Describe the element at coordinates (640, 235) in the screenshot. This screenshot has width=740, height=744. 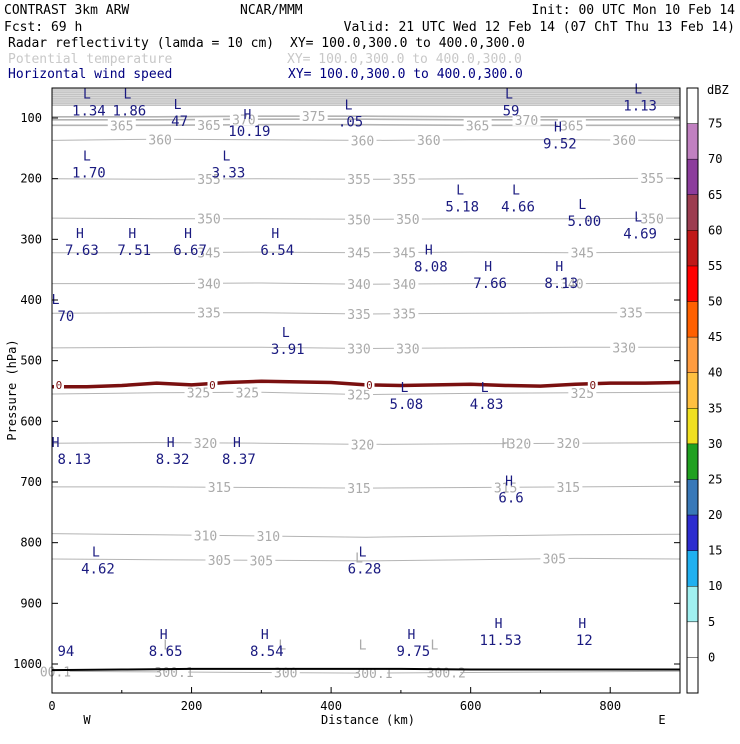
I see `wind-speed-value: 4.69` at that location.